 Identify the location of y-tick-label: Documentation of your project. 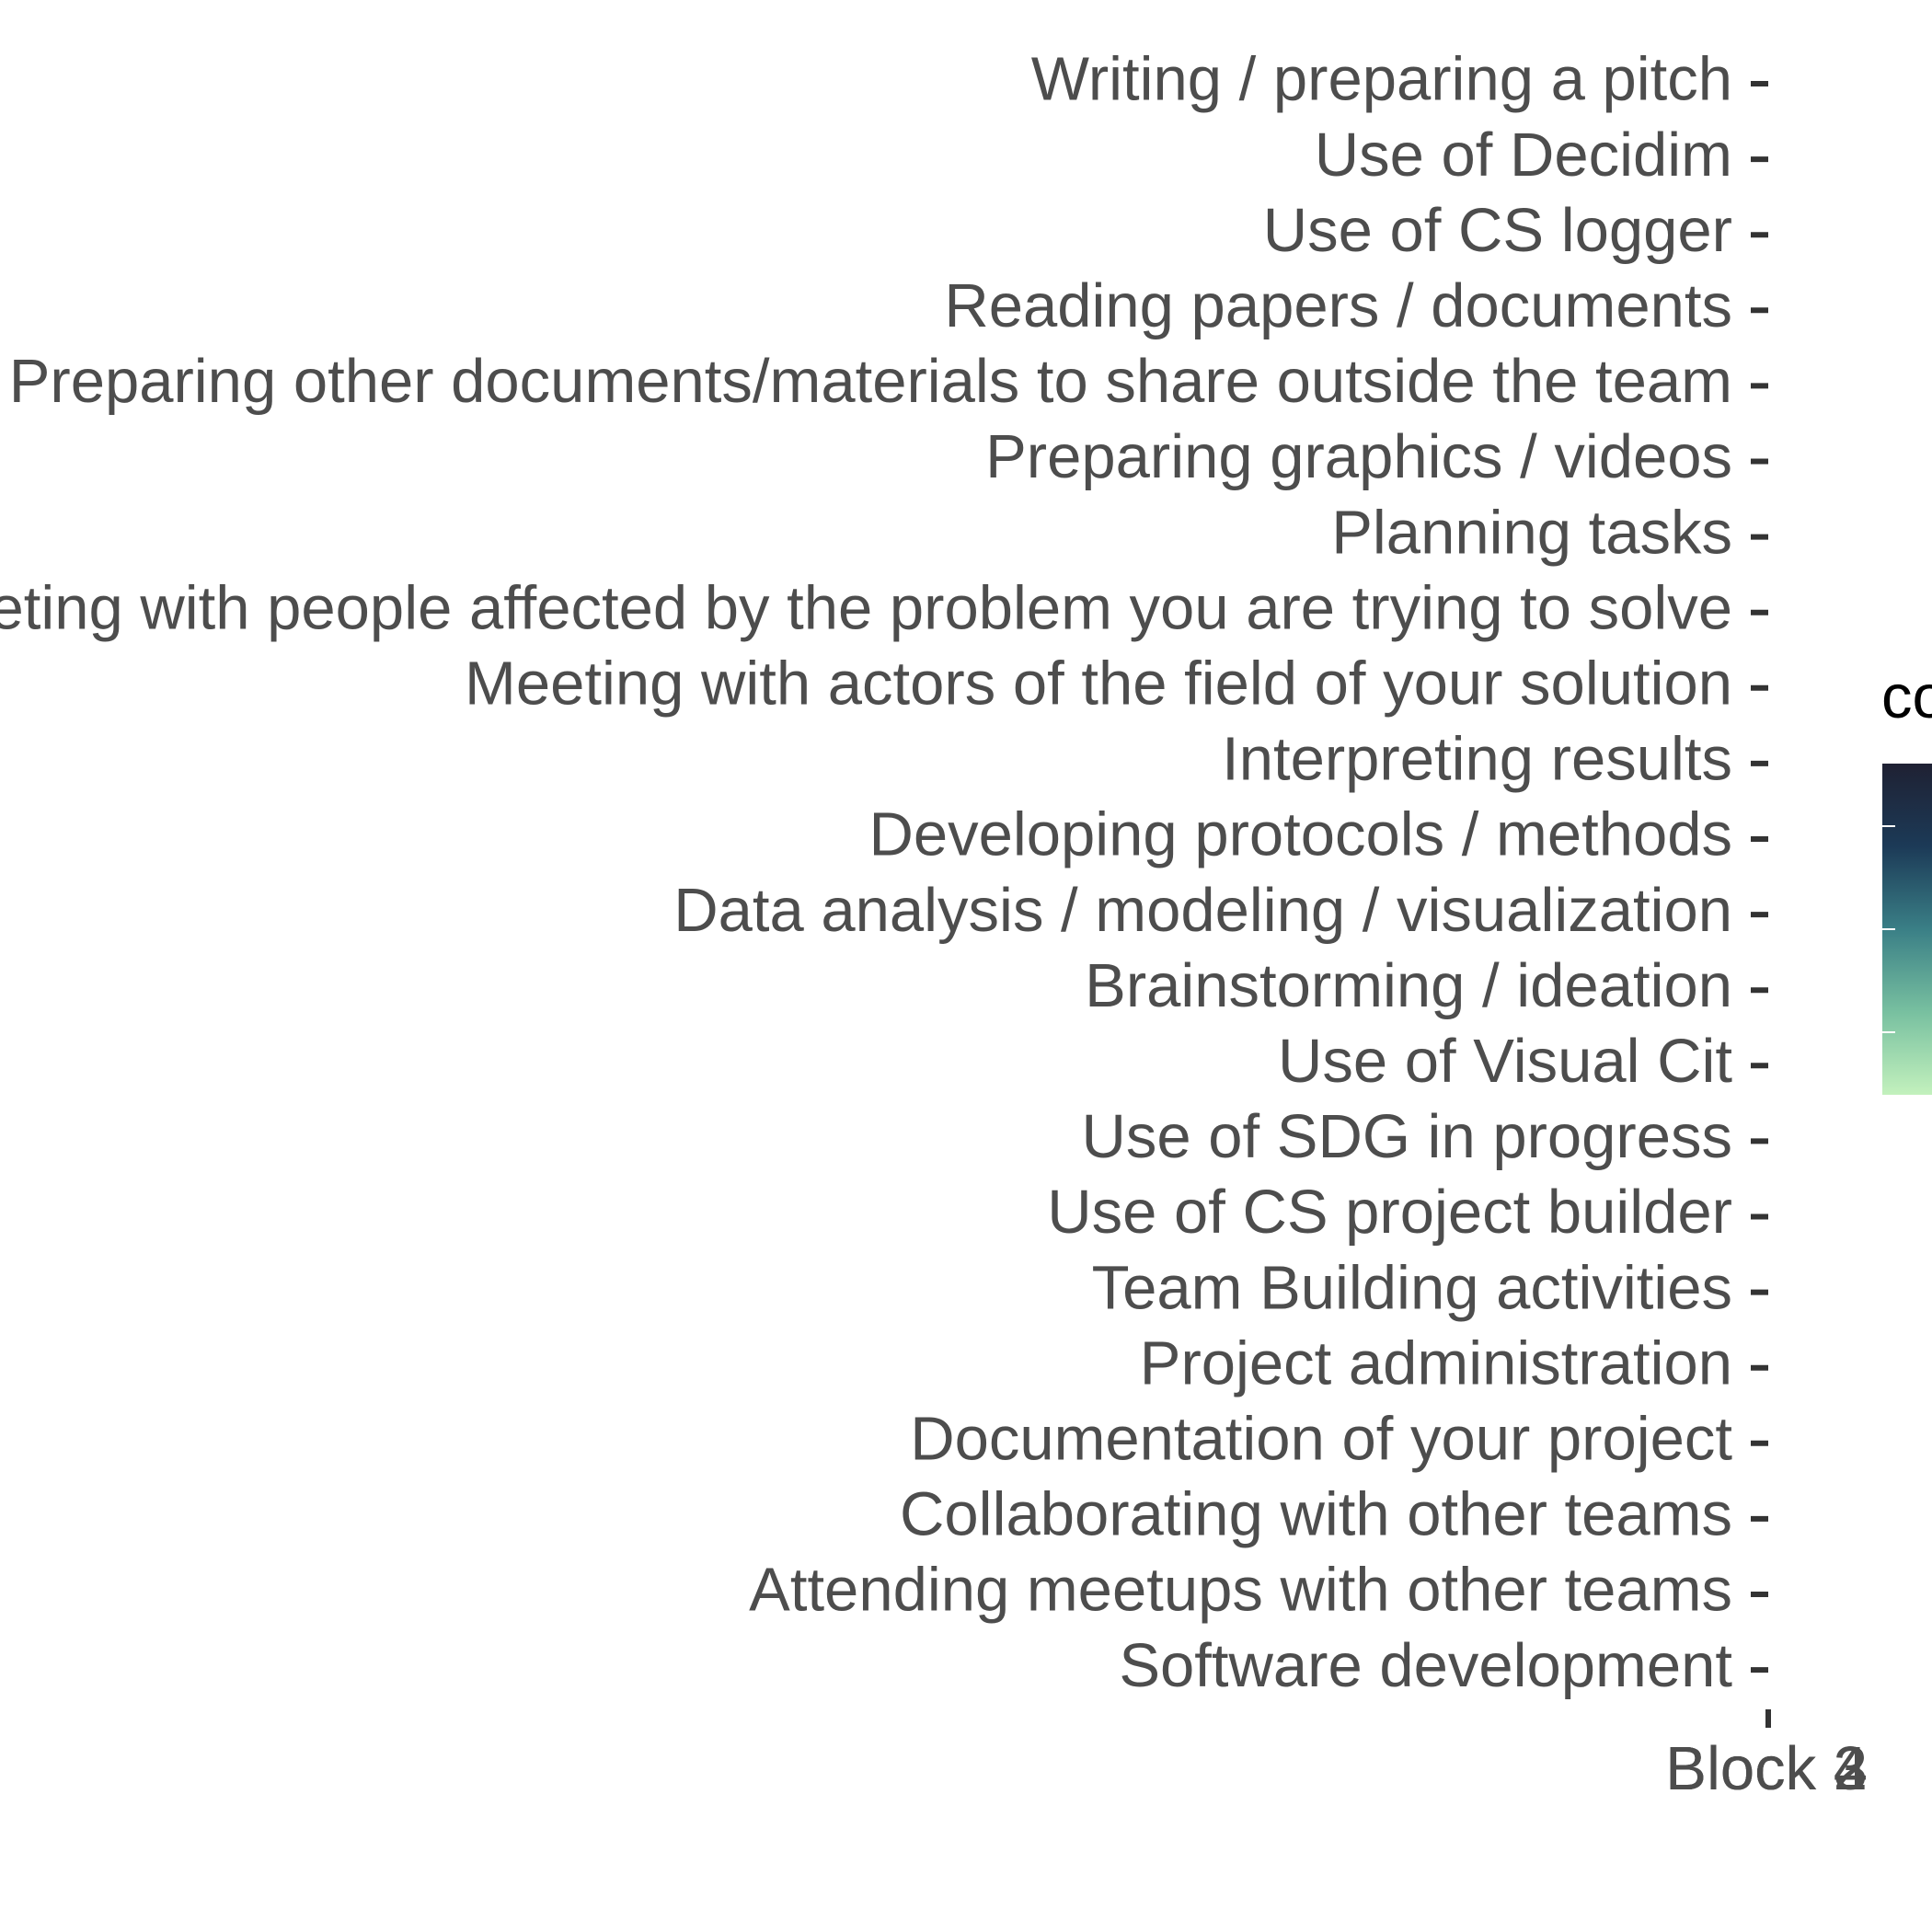
(1321, 1439).